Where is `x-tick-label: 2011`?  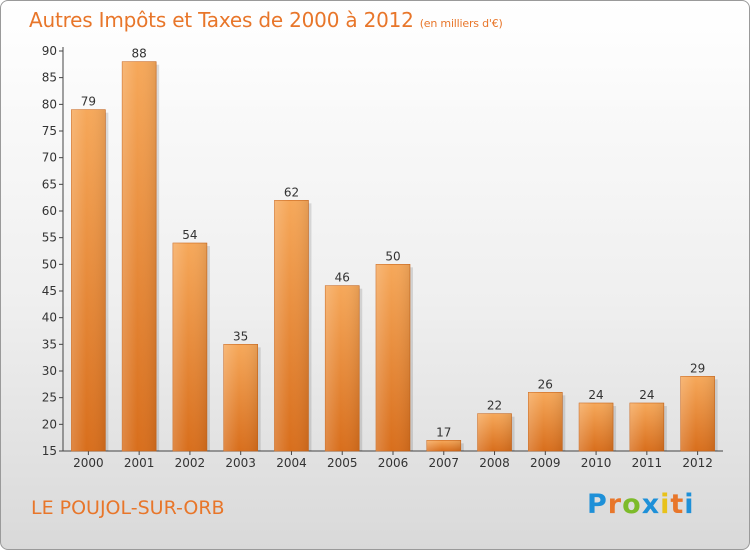
x-tick-label: 2011 is located at coordinates (647, 463).